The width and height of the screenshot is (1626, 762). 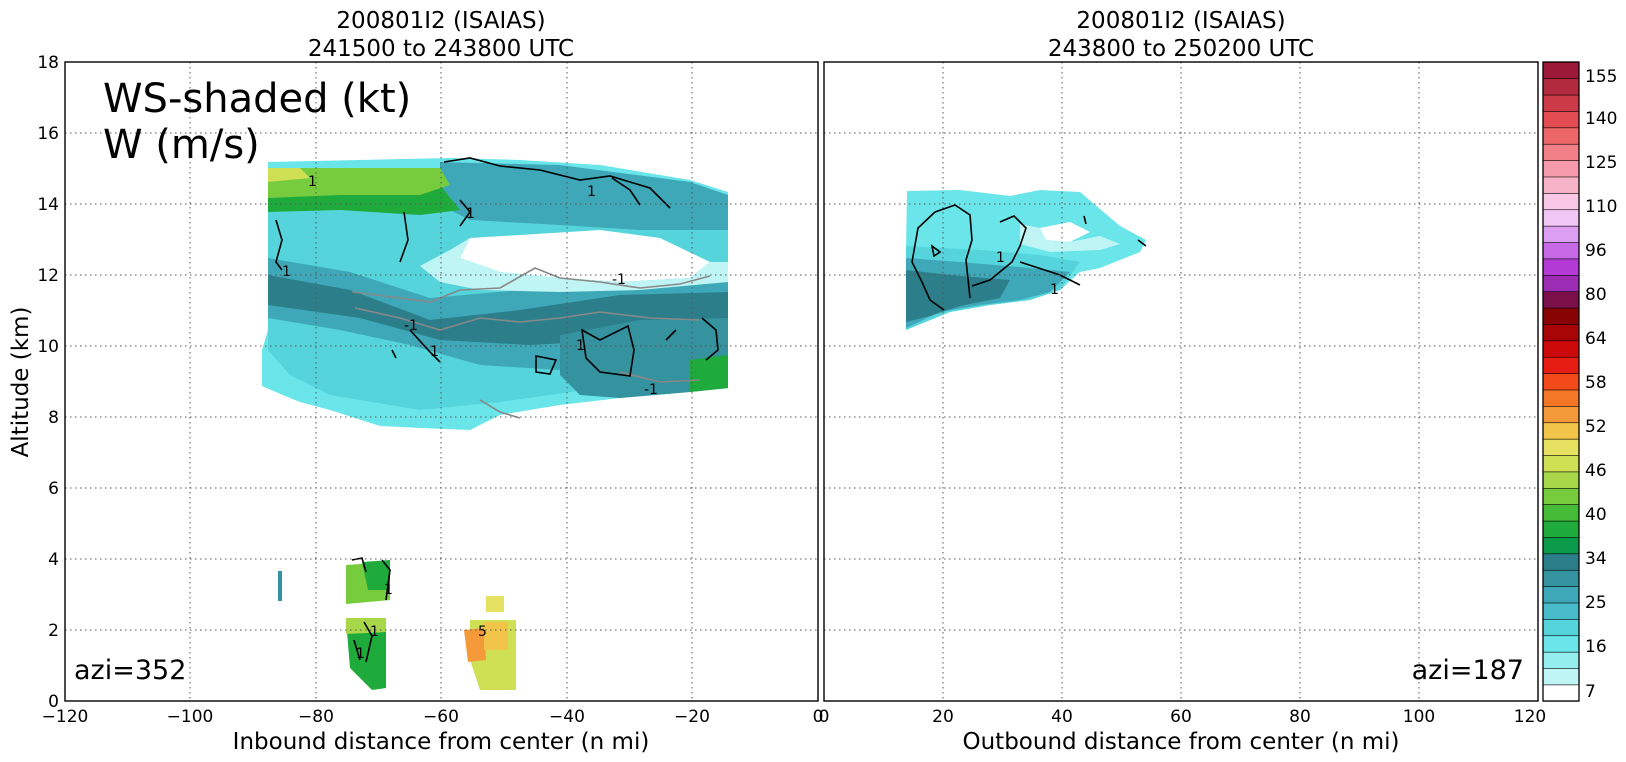 What do you see at coordinates (48, 347) in the screenshot?
I see `y-tick: 10` at bounding box center [48, 347].